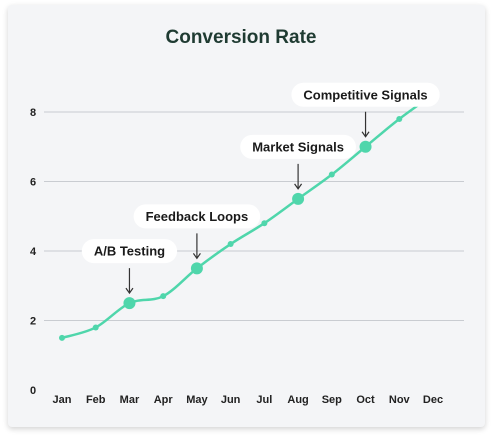 The height and width of the screenshot is (441, 493). Describe the element at coordinates (130, 400) in the screenshot. I see `x-tick-label: Mar` at that location.